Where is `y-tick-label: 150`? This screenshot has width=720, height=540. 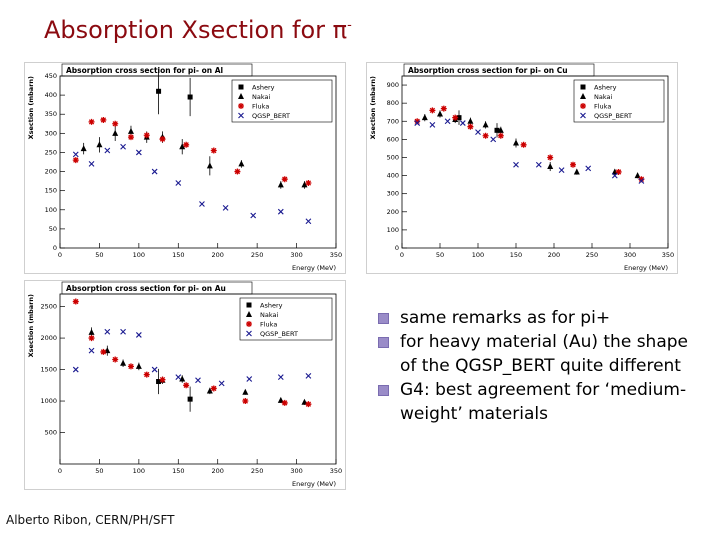
y-tick-label: 150 is located at coordinates (51, 191).